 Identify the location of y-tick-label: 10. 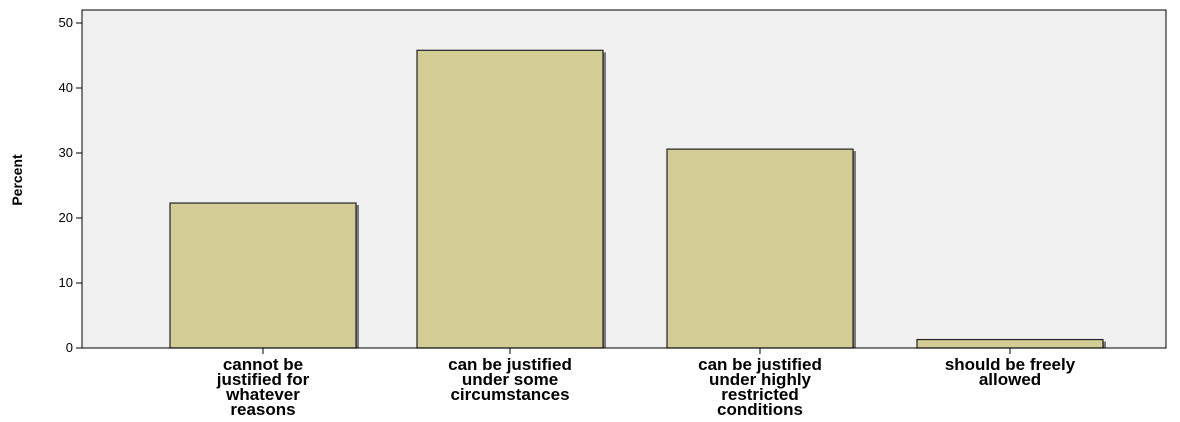
(66, 282).